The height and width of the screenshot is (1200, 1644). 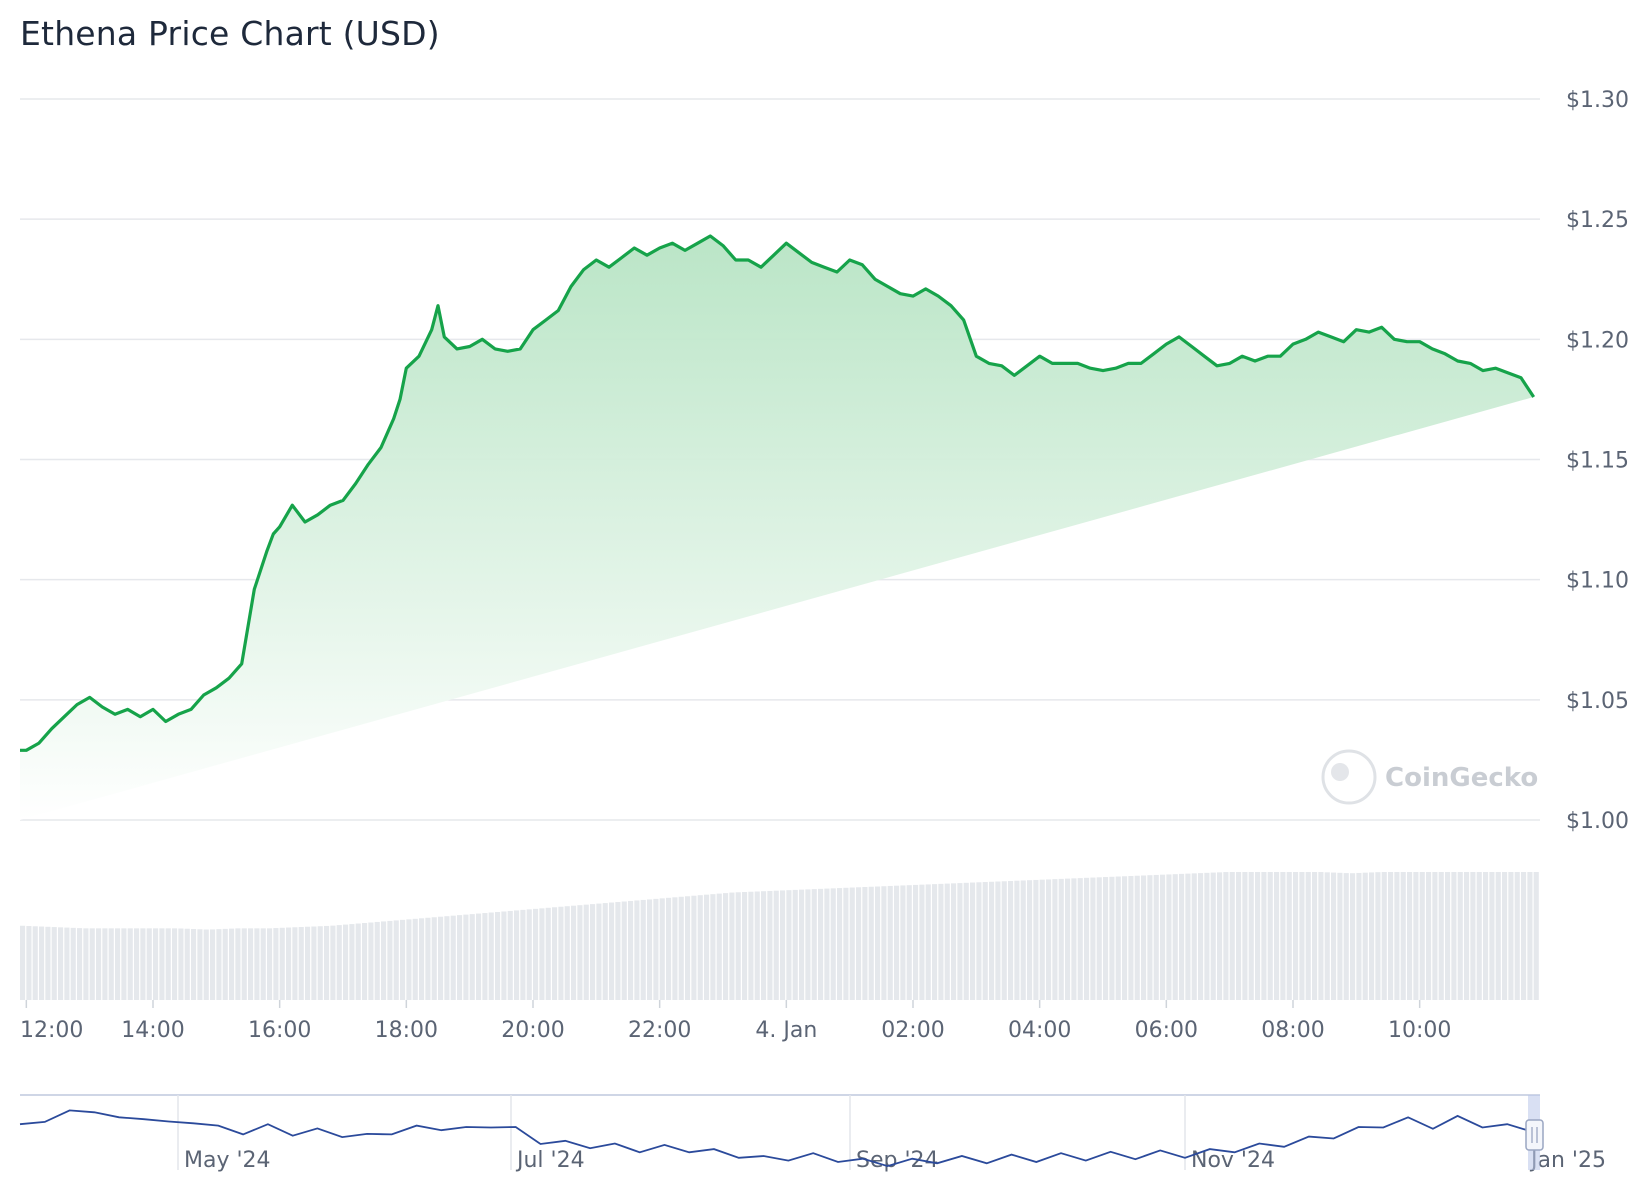 What do you see at coordinates (227, 1160) in the screenshot?
I see `navigator-tick-label: May '24` at bounding box center [227, 1160].